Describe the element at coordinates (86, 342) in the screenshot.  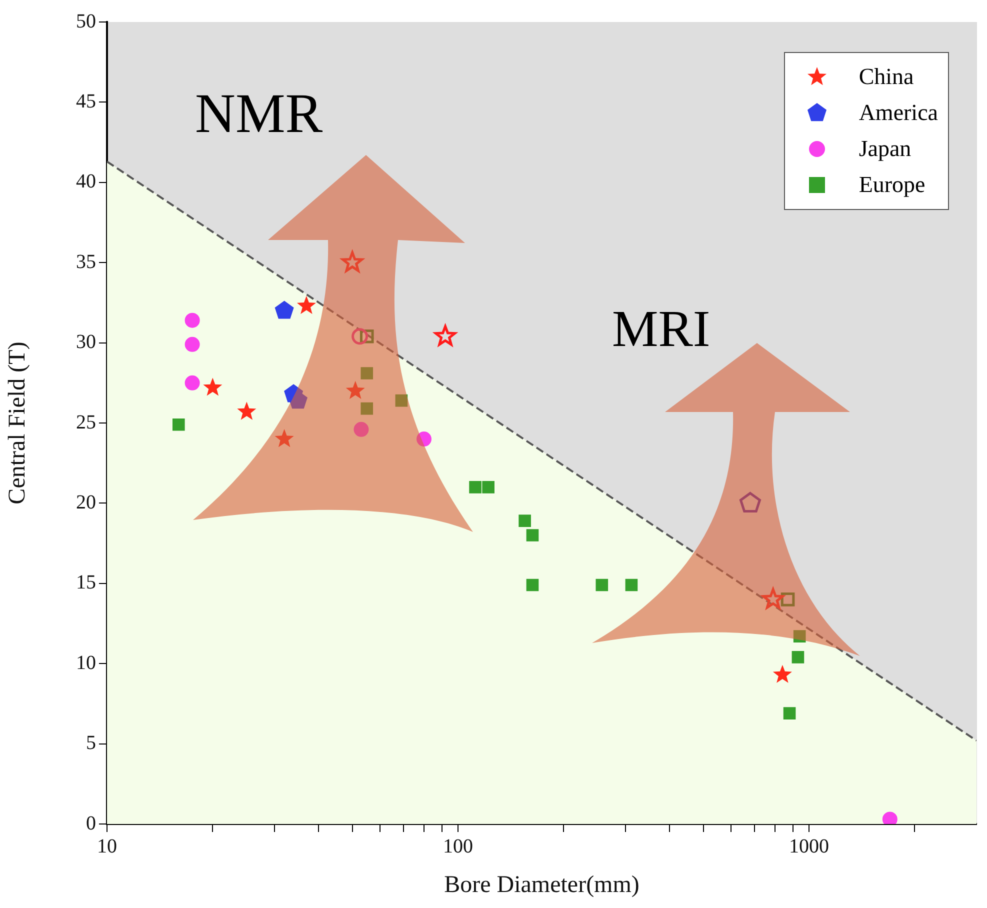
I see `y-tick-label: 30` at that location.